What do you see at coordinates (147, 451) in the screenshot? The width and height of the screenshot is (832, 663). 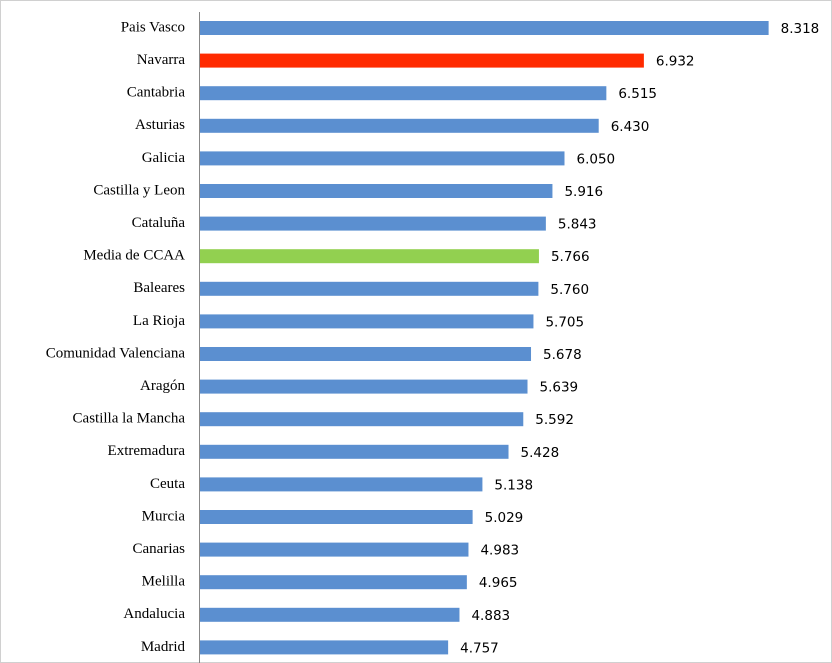 I see `category-label: Extremadura` at bounding box center [147, 451].